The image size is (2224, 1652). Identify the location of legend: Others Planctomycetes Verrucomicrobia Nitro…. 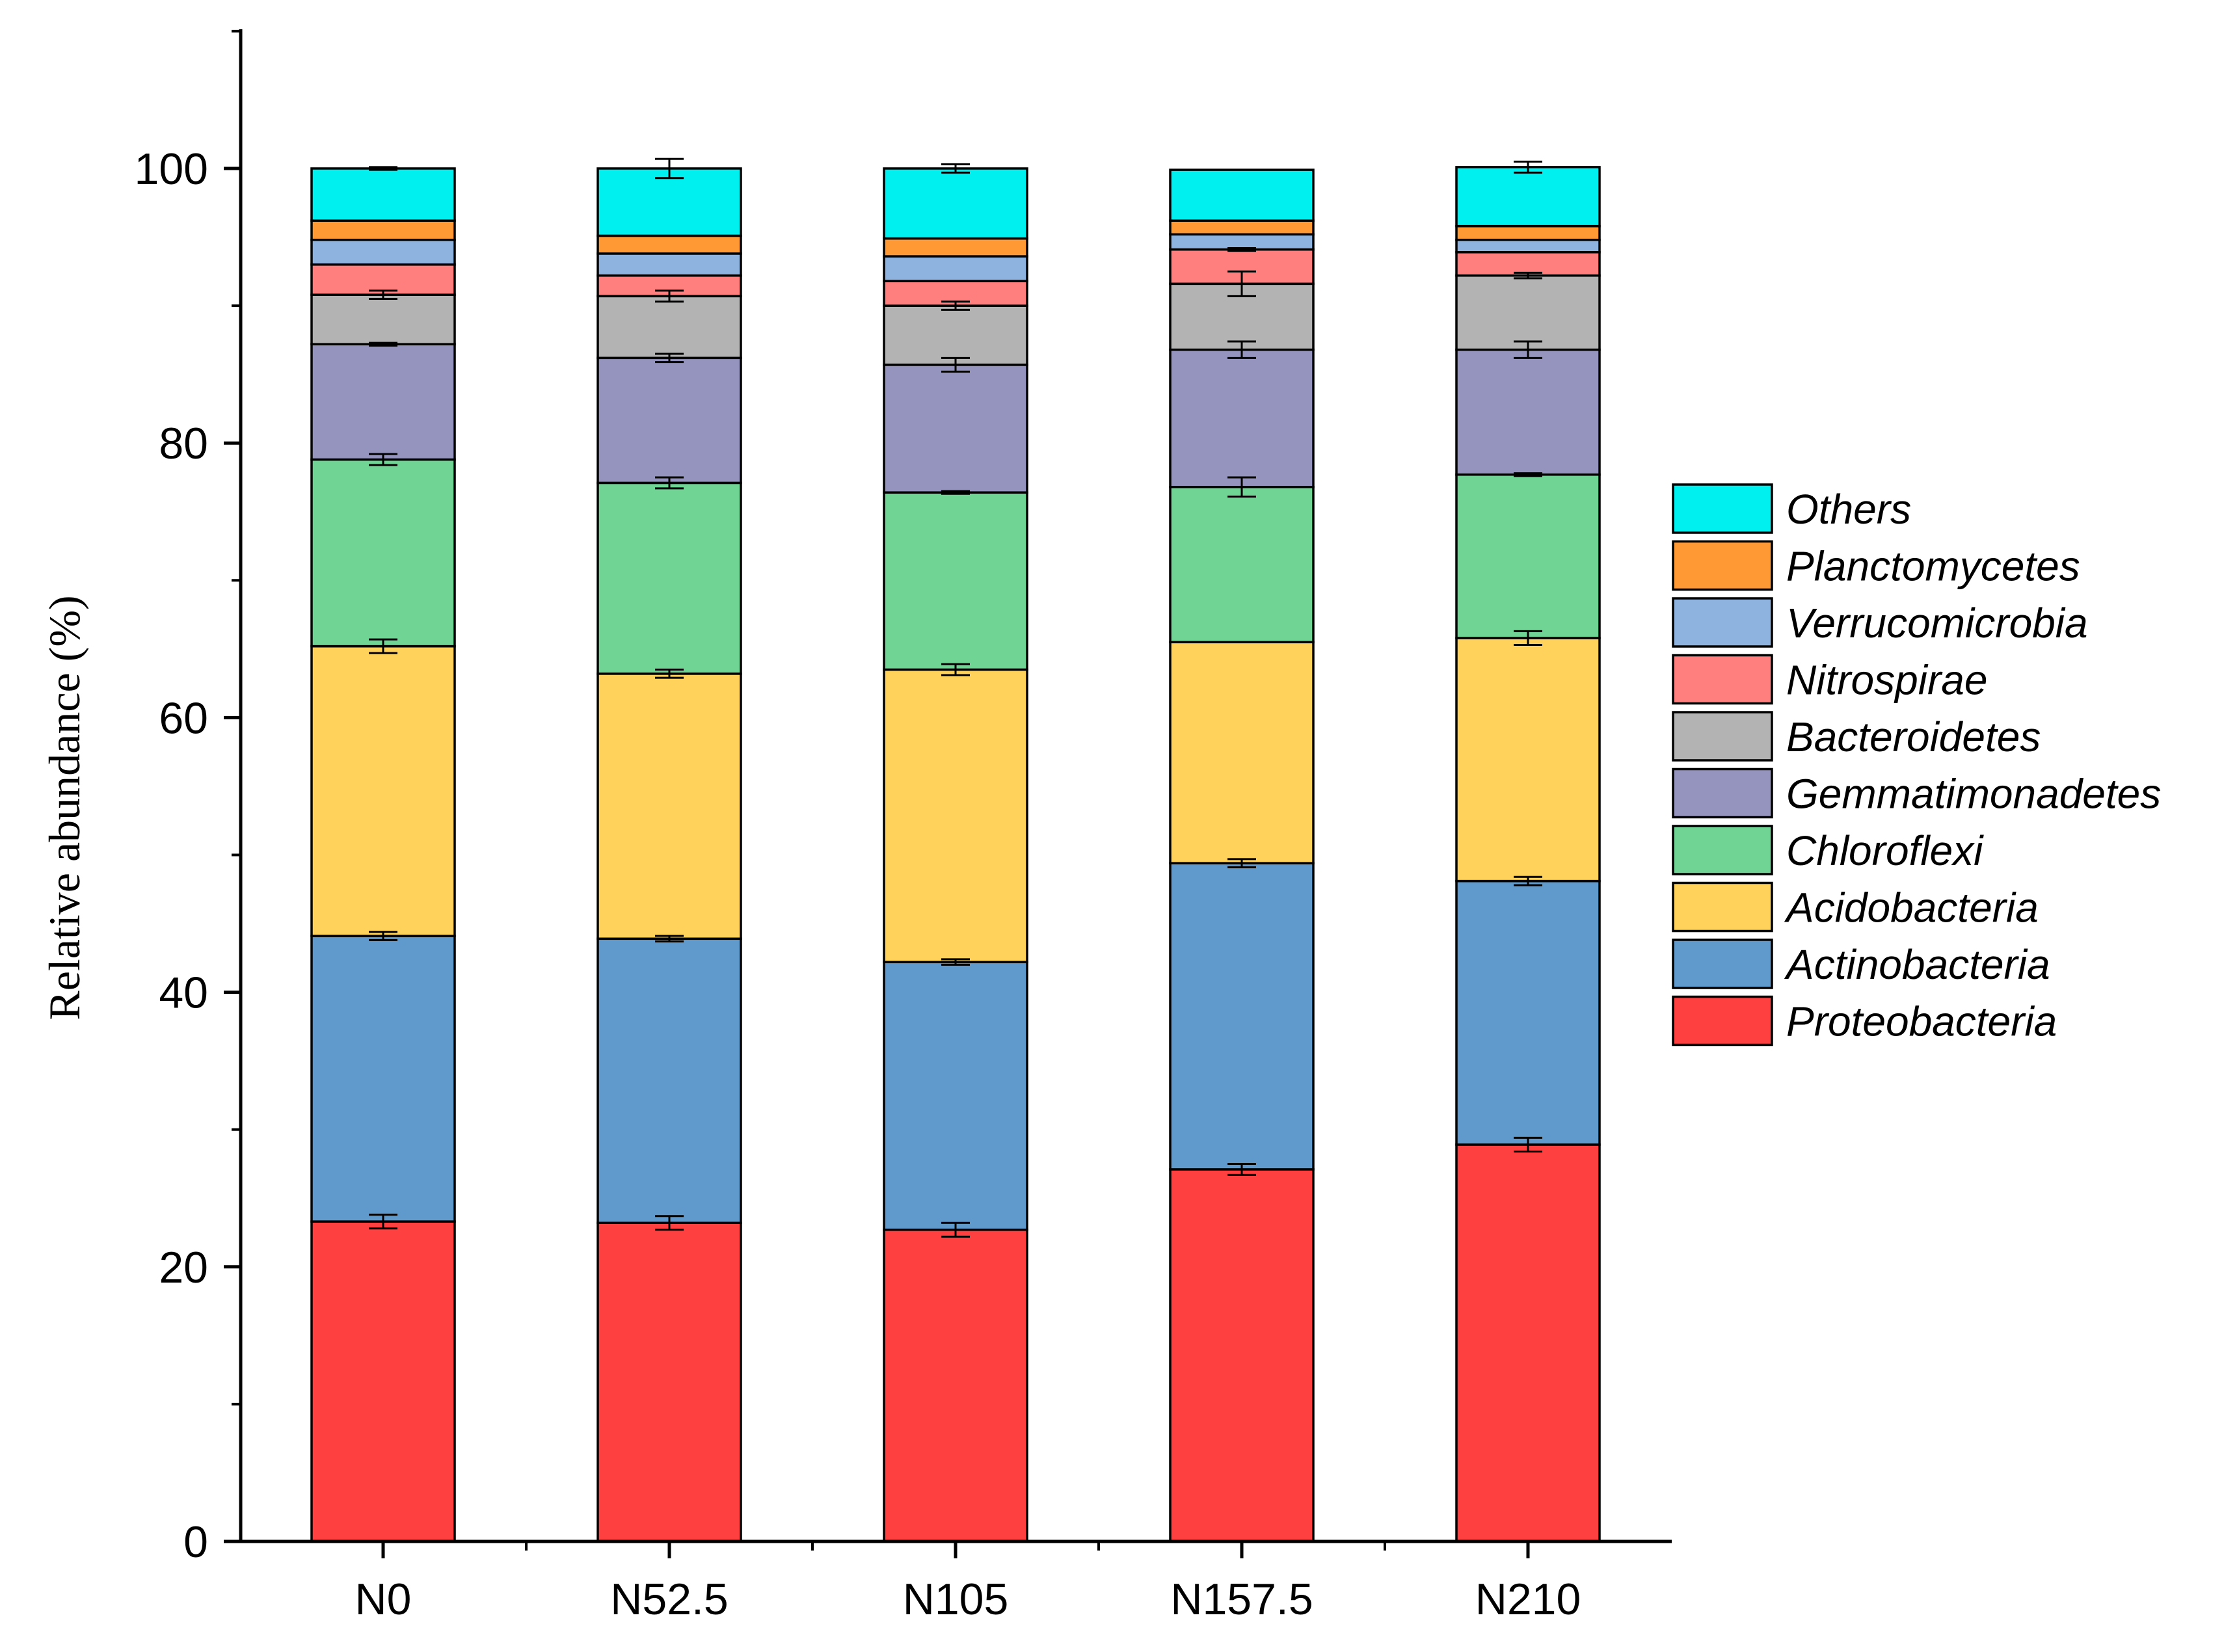
(1916, 764).